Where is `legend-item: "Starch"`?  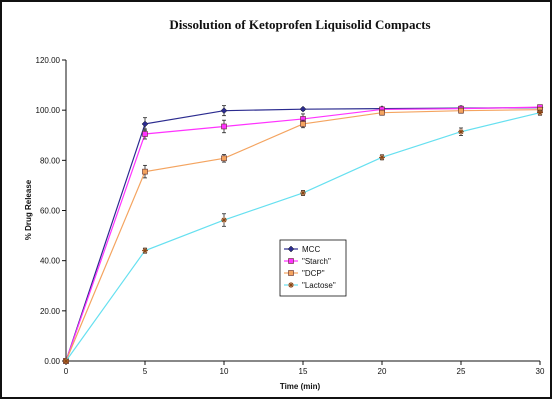 legend-item: "Starch" is located at coordinates (307, 261).